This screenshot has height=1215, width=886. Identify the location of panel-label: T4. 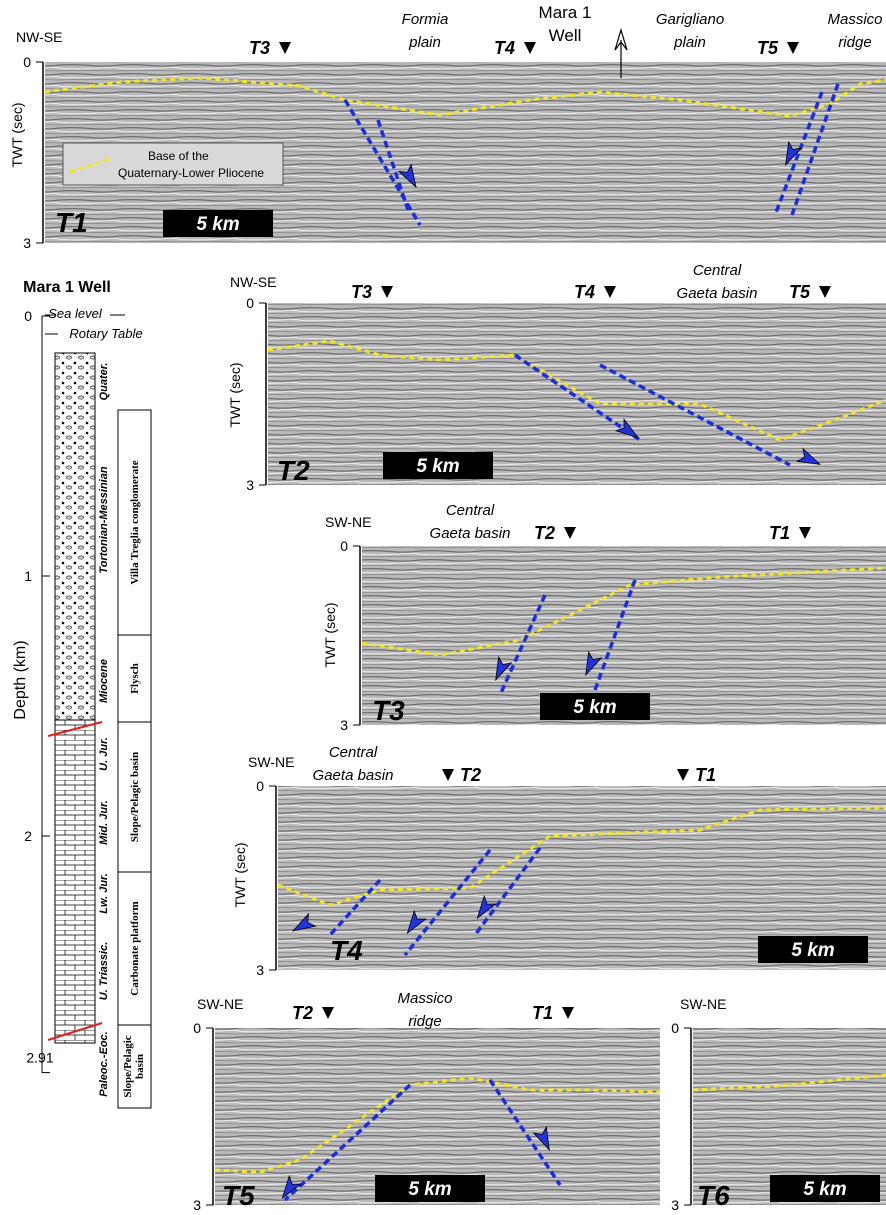
(346, 950).